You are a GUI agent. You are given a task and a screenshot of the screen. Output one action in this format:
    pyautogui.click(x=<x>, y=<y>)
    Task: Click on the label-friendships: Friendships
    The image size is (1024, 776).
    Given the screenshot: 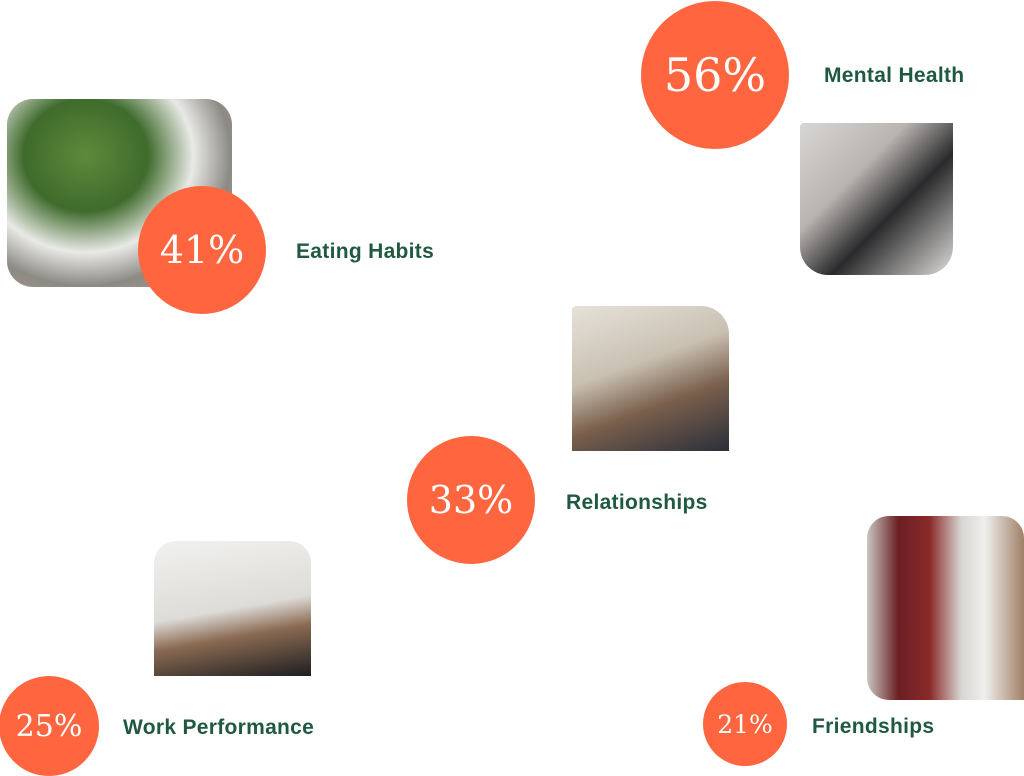 What is the action you would take?
    pyautogui.click(x=873, y=726)
    